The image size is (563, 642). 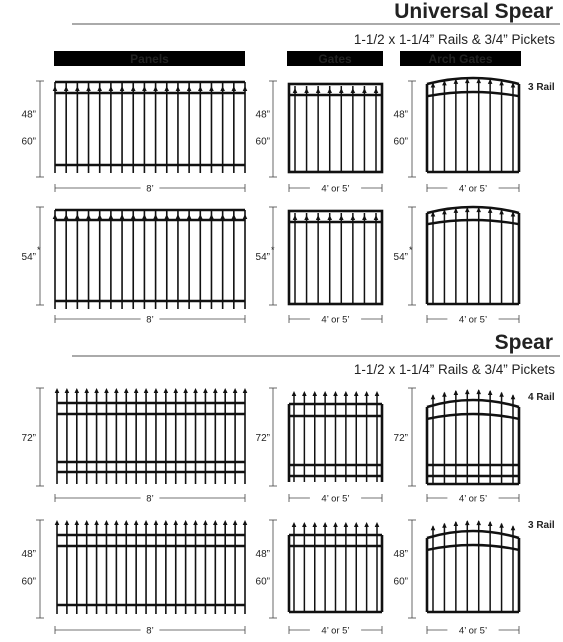 What do you see at coordinates (473, 11) in the screenshot?
I see `section-title: Universal Spear` at bounding box center [473, 11].